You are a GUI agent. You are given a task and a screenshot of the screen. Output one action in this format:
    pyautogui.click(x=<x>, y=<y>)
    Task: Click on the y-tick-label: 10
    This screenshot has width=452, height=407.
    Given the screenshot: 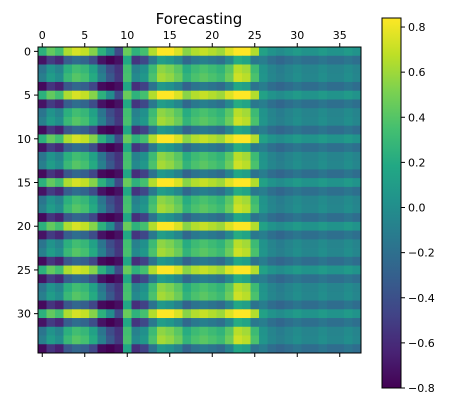 What is the action you would take?
    pyautogui.click(x=24, y=139)
    